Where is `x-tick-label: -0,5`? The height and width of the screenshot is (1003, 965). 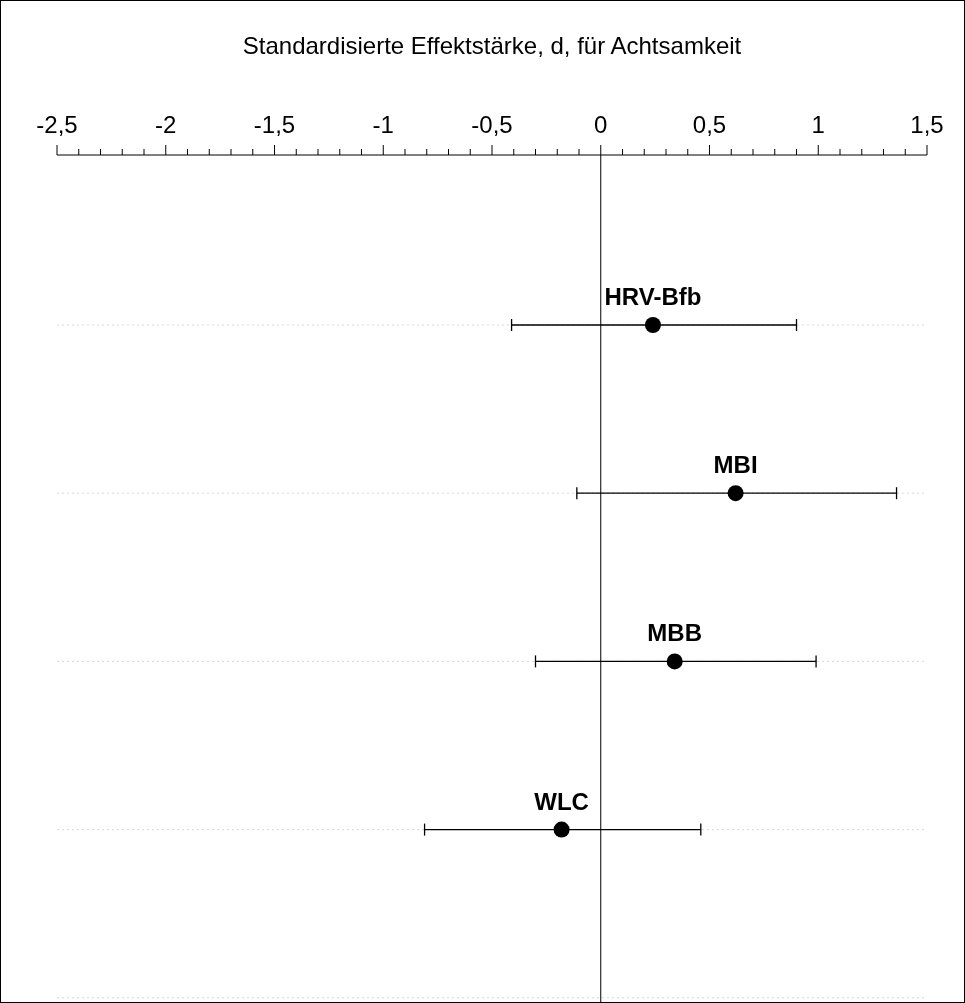 x-tick-label: -0,5 is located at coordinates (492, 124).